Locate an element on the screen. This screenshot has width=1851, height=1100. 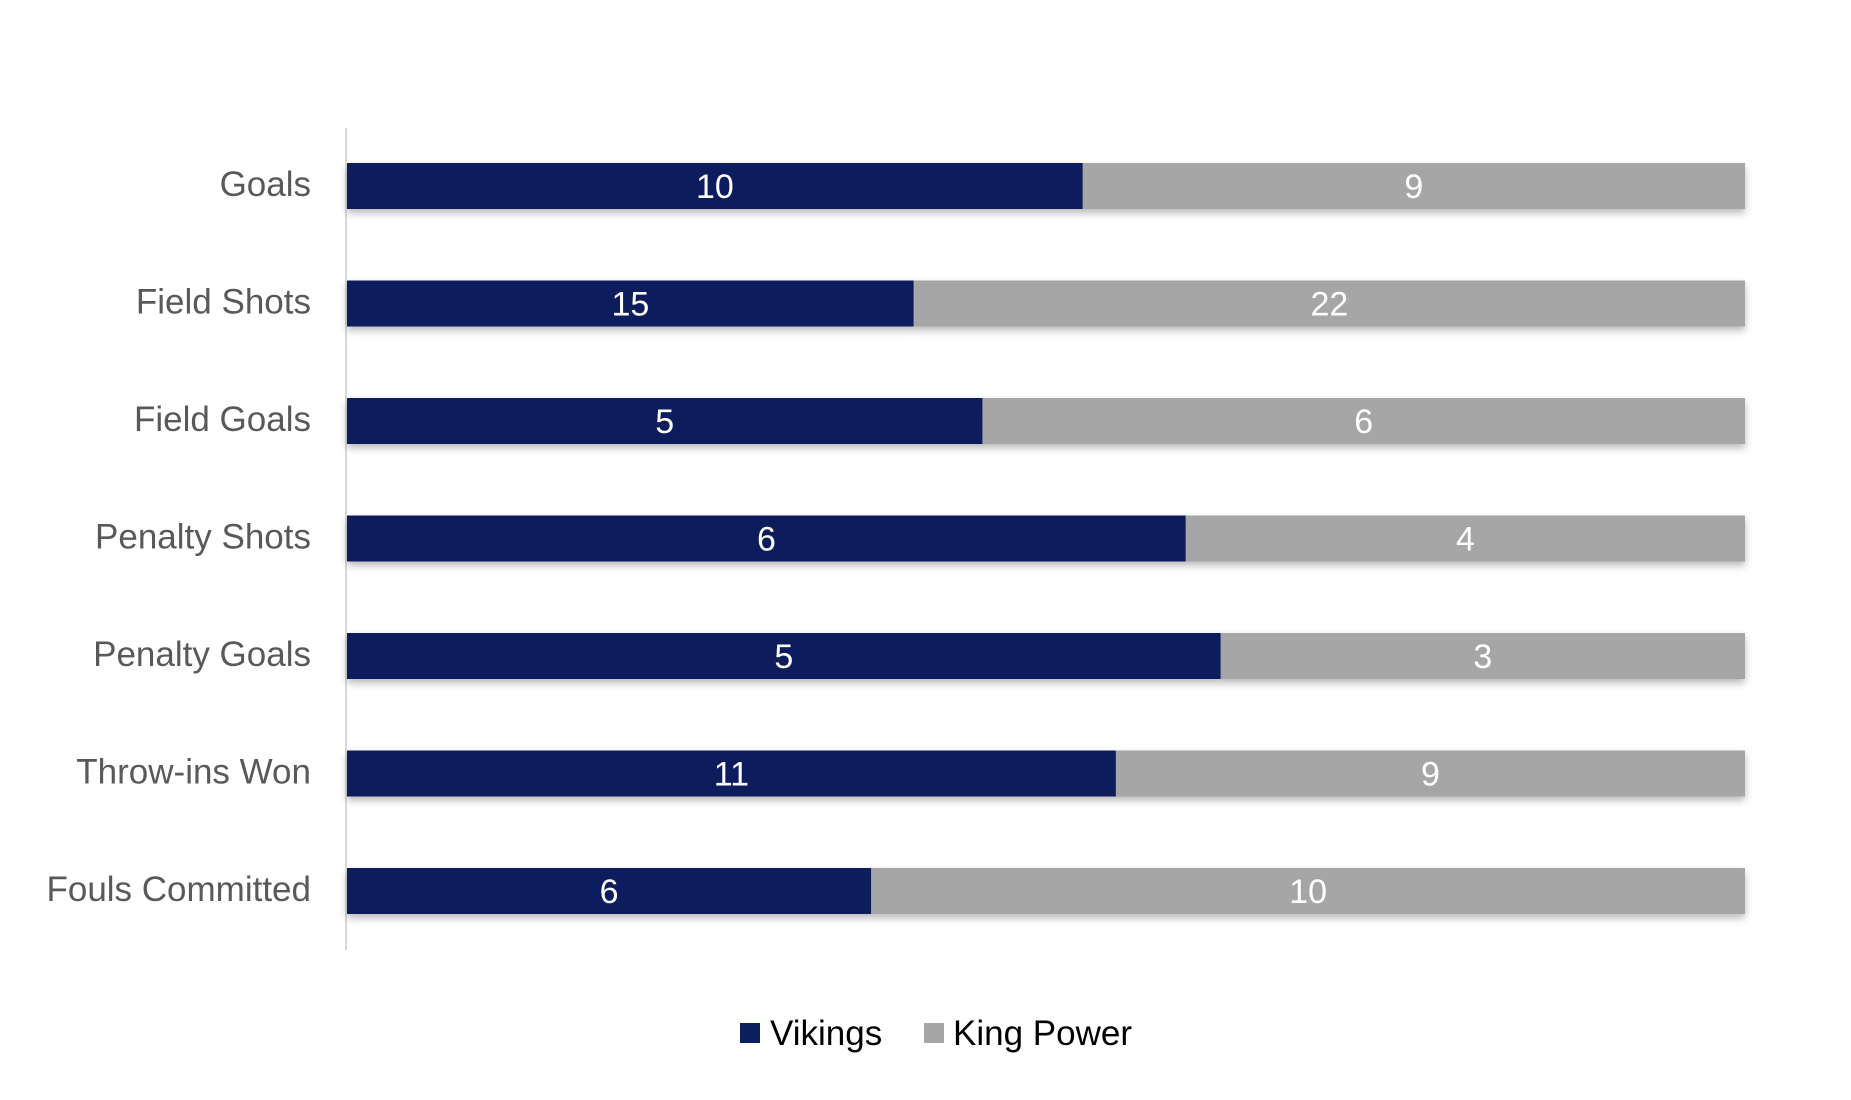
bar-row-fouls-committed is located at coordinates (1046, 891).